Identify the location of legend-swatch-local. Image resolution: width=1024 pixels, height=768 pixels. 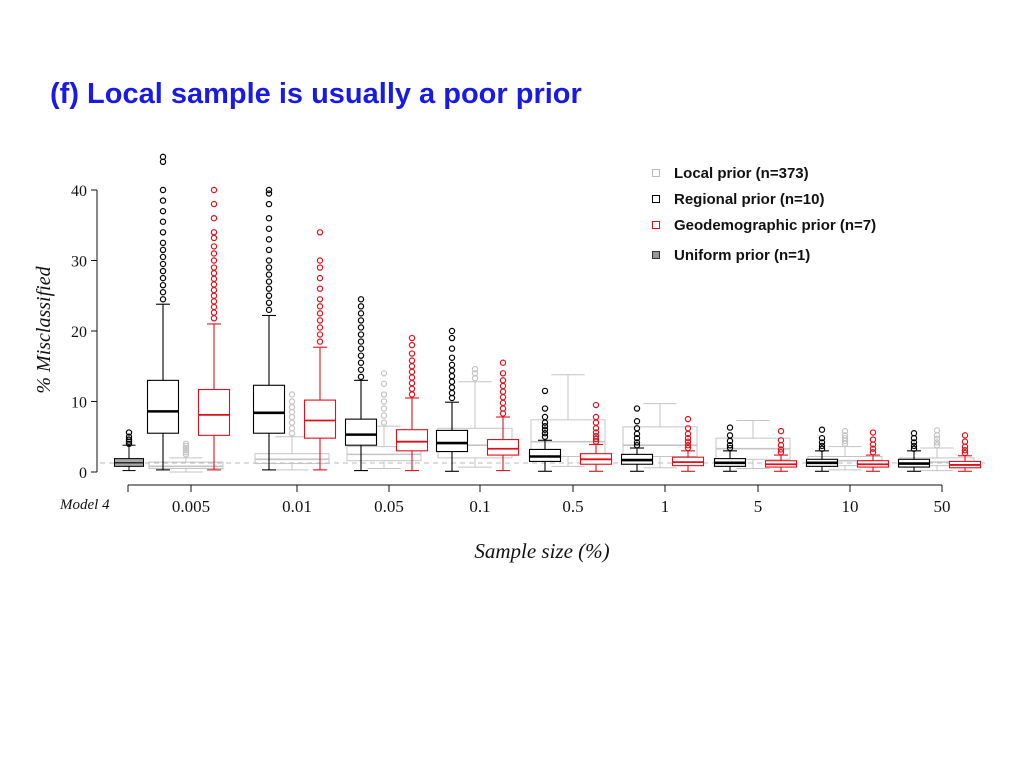
(656, 173).